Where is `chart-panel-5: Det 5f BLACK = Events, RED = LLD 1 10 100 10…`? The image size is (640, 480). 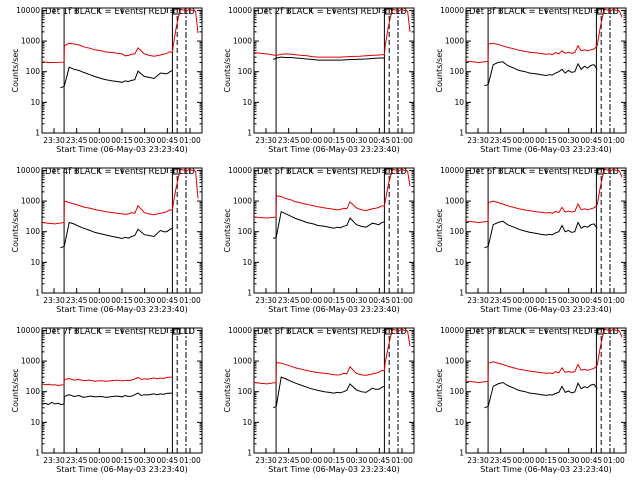
chart-panel-5: Det 5f BLACK = Events, RED = LLD 1 10 100 10… is located at coordinates (319, 240).